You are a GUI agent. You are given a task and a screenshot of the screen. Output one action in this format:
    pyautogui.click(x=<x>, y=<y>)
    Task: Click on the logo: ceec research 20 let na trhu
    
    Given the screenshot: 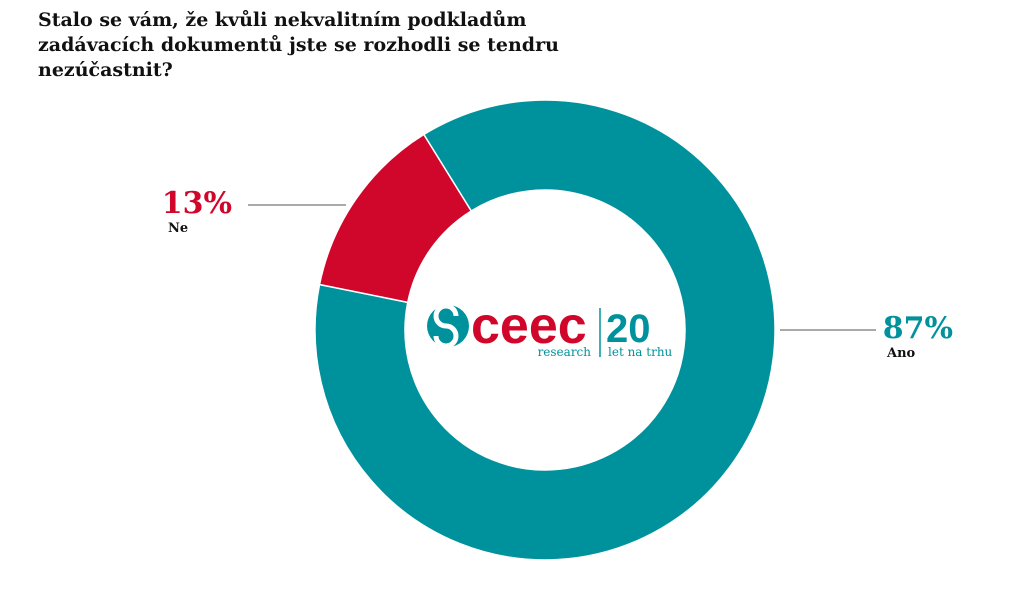 What is the action you would take?
    pyautogui.click(x=550, y=328)
    